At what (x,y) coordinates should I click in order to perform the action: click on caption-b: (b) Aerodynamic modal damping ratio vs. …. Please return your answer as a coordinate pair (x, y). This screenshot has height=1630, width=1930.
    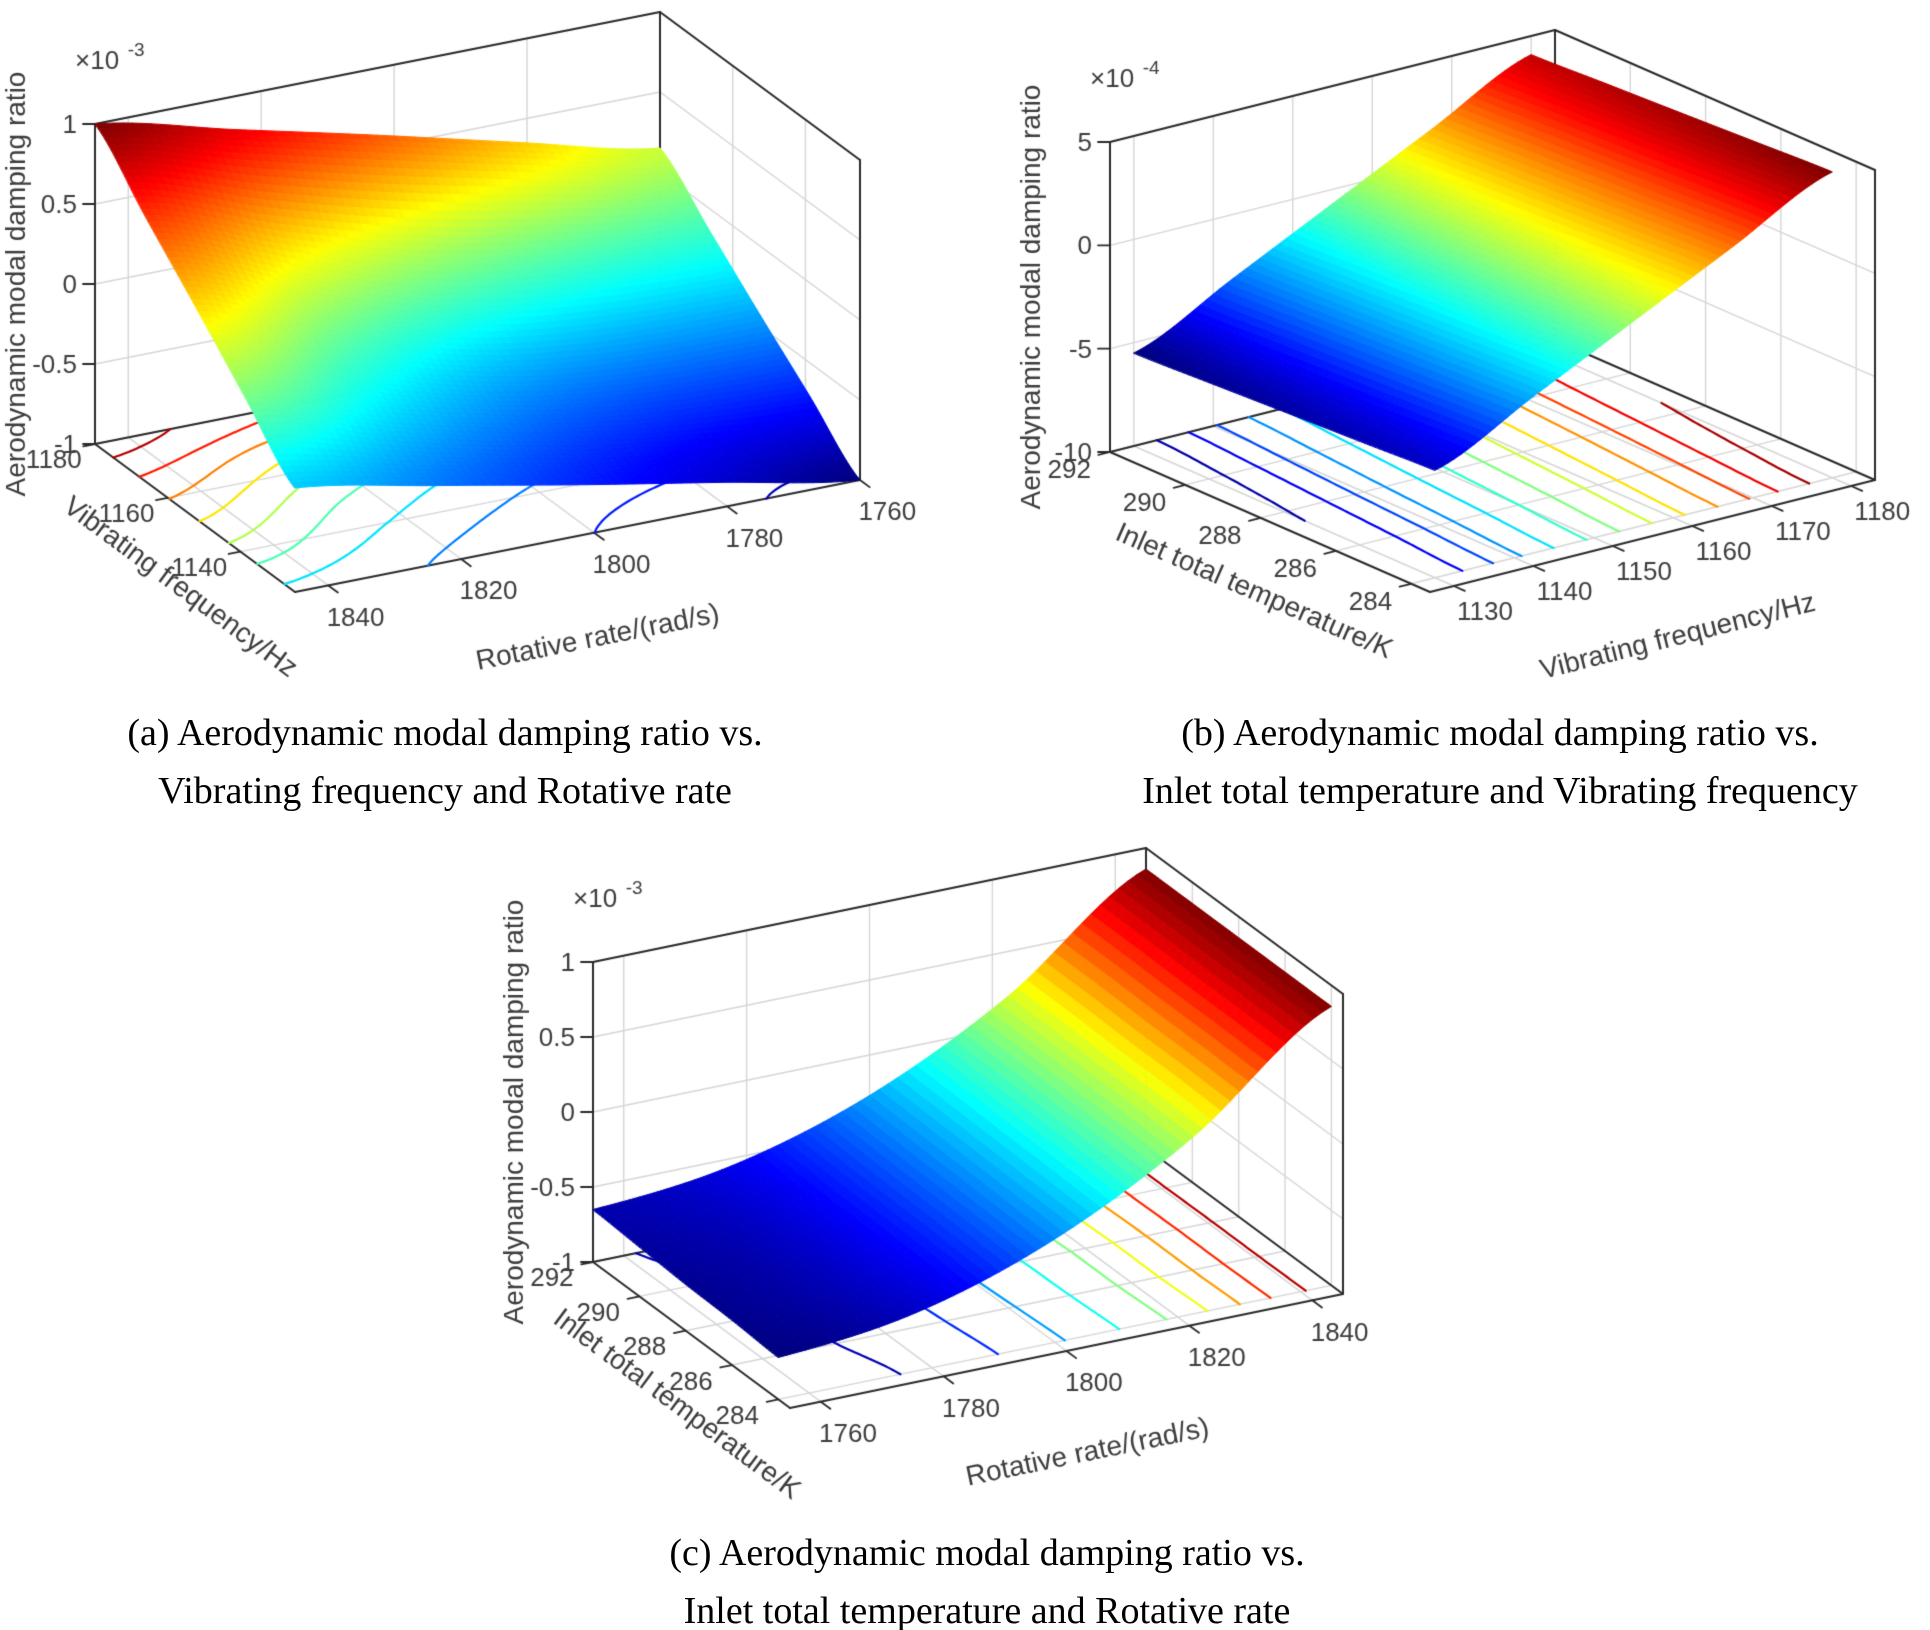
    Looking at the image, I should click on (1500, 762).